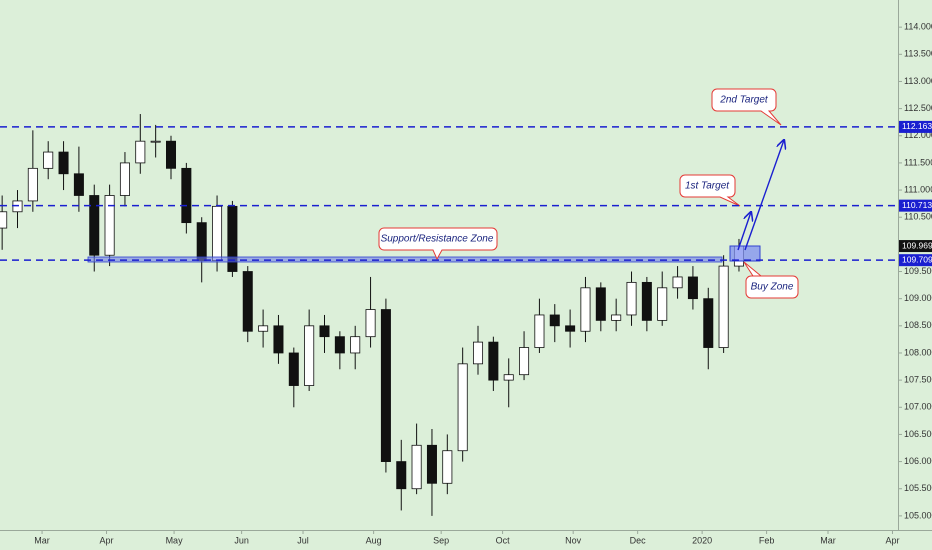 The image size is (932, 550). I want to click on y-tick-label: 106.000, so click(918, 461).